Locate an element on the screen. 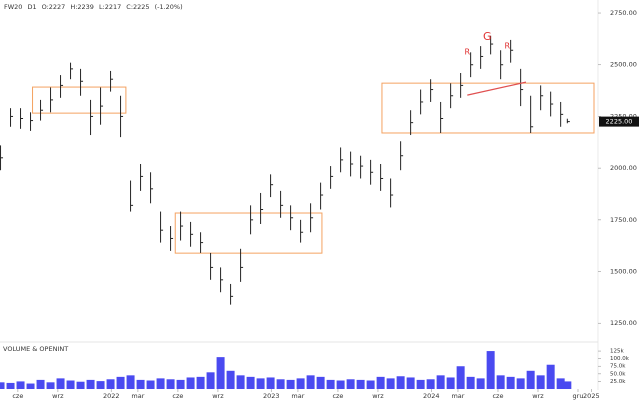 This screenshot has width=640, height=402. trendline is located at coordinates (497, 88).